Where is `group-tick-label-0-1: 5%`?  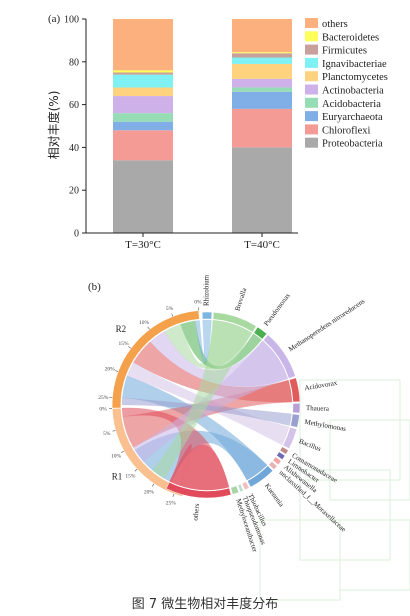
group-tick-label-0-1: 5% is located at coordinates (107, 434).